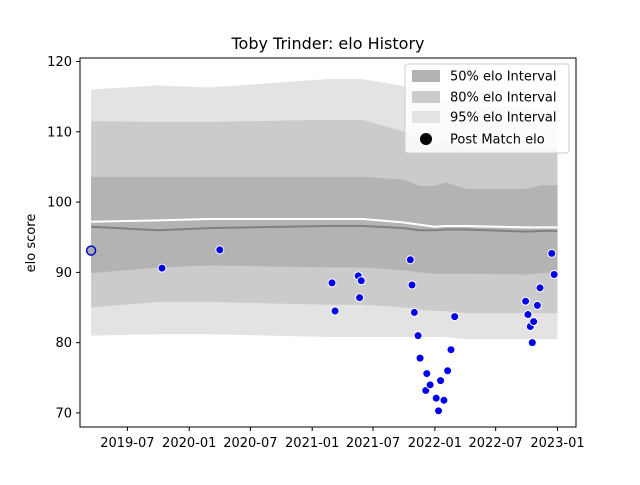 The width and height of the screenshot is (640, 485). Describe the element at coordinates (328, 43) in the screenshot. I see `chart-title: Toby Trinder: elo History` at that location.